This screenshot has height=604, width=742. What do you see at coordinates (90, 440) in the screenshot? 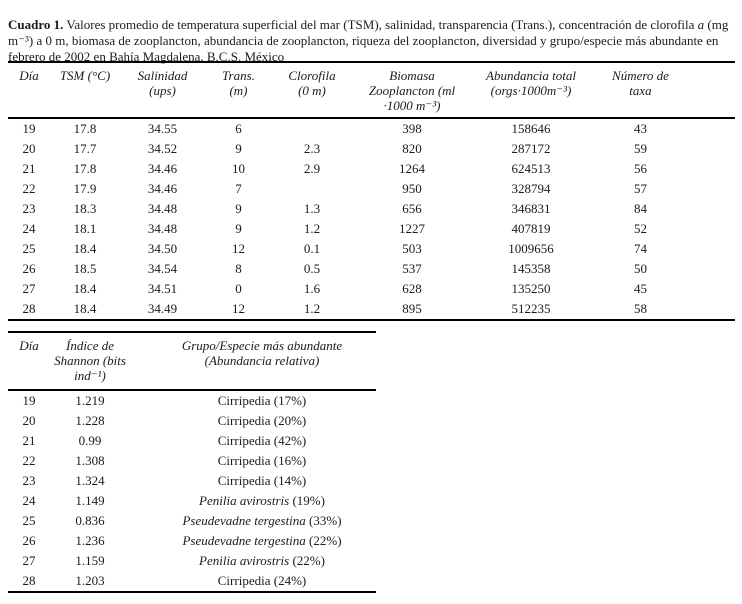
I see `table-cell-shannon: 0.99` at bounding box center [90, 440].